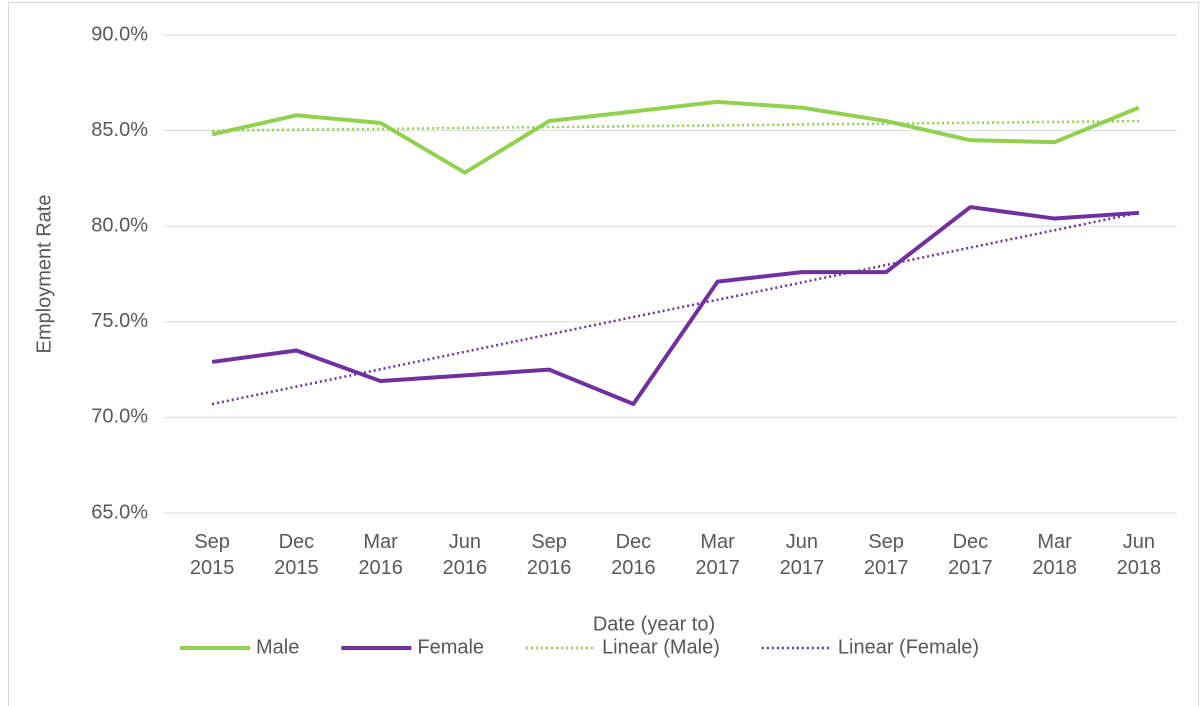  Describe the element at coordinates (549, 555) in the screenshot. I see `x-tick-label: Sep 2016` at that location.